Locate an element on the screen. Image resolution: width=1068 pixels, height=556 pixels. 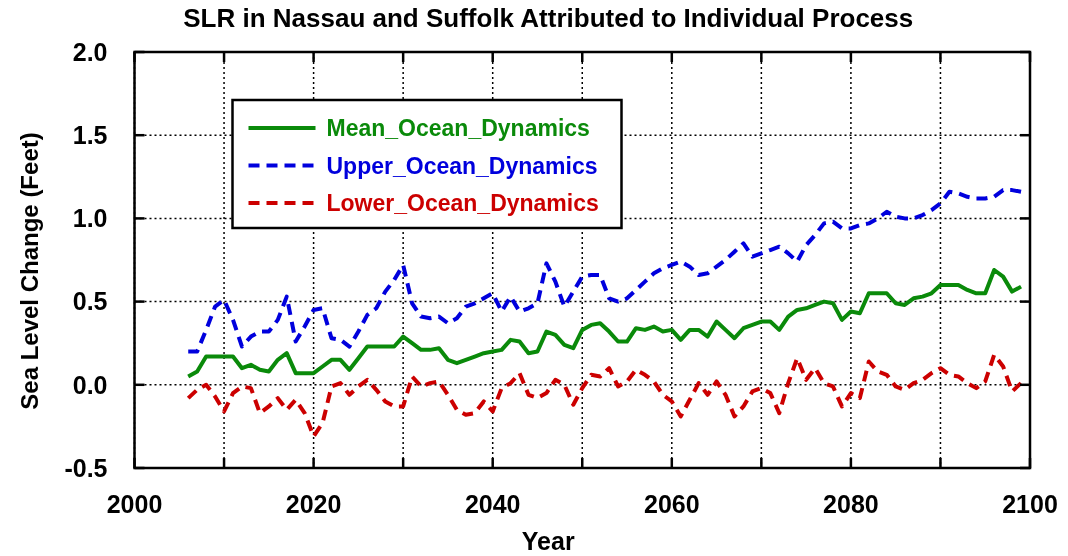
y-tick-label: 0.0 is located at coordinates (90, 384).